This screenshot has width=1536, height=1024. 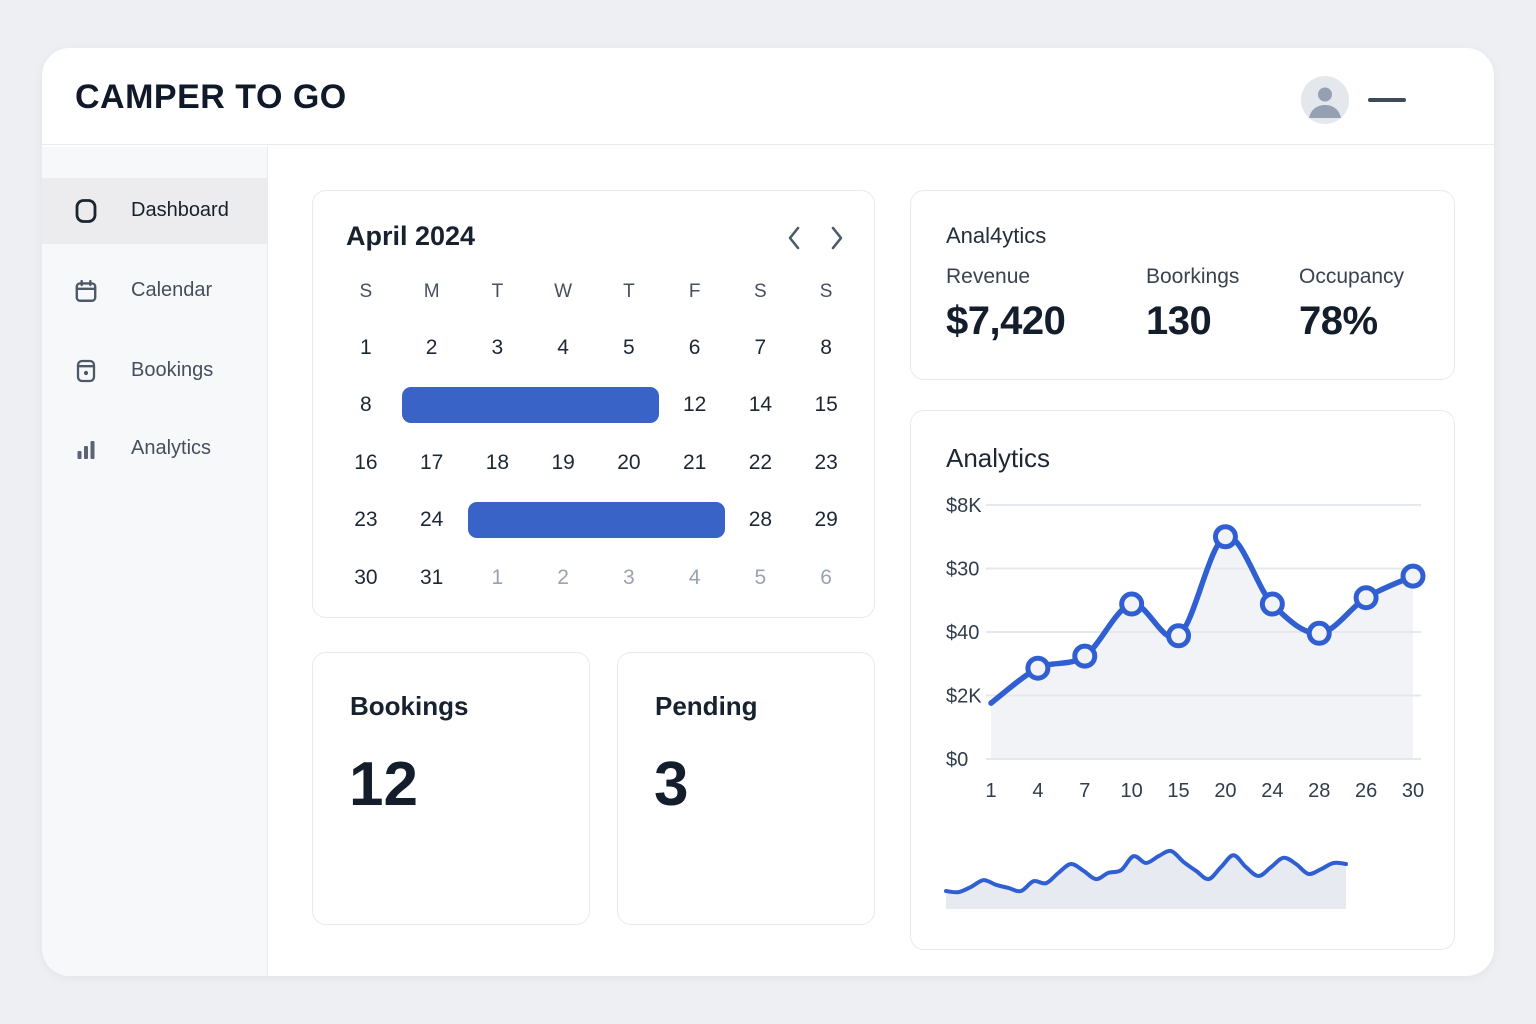 I want to click on calendar-week-row: 8 12 14 15, so click(x=596, y=406).